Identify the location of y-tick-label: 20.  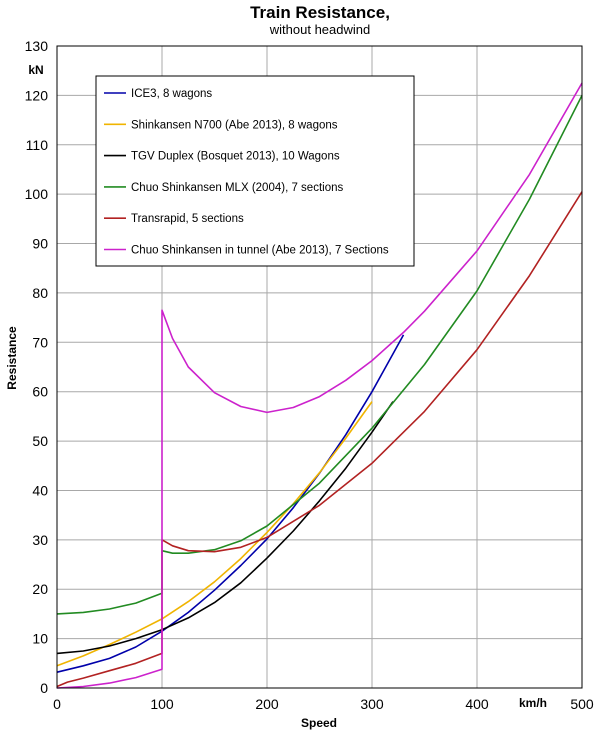
(40, 589).